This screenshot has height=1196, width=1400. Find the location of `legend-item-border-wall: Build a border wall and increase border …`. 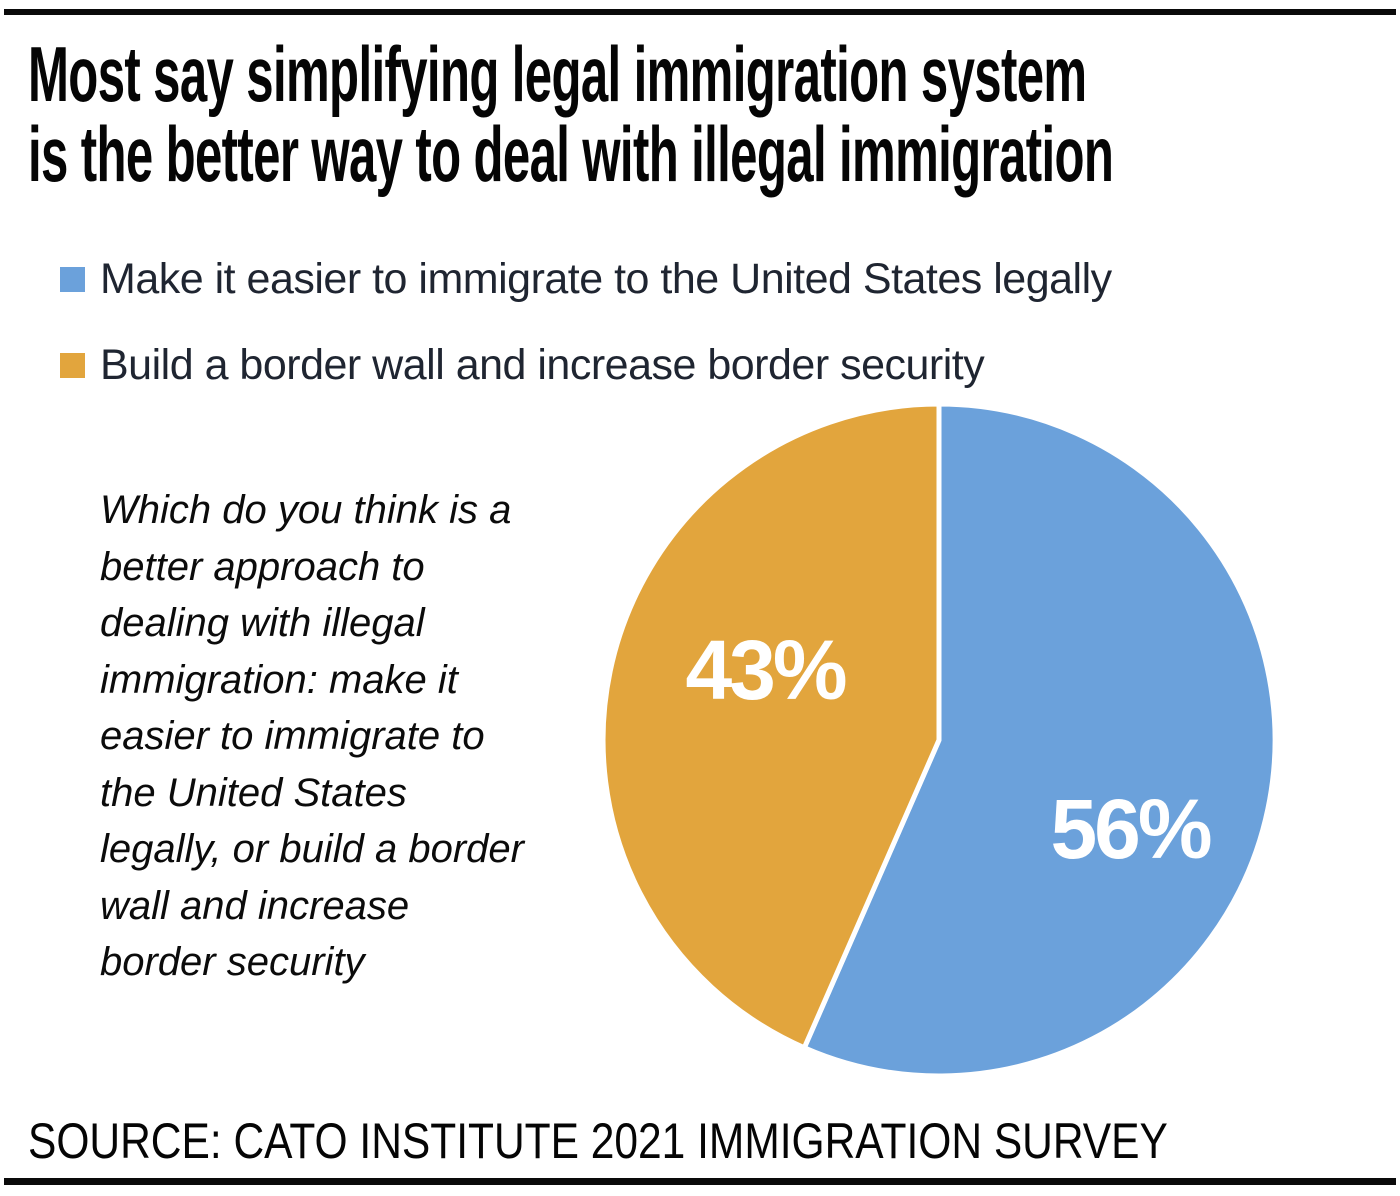

legend-item-border-wall: Build a border wall and increase border … is located at coordinates (586, 365).